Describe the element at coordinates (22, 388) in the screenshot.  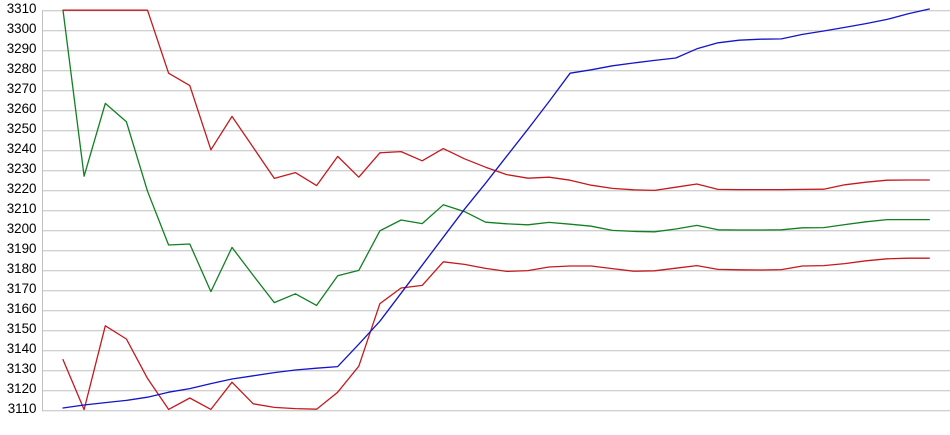
I see `svg-text: 3120` at that location.